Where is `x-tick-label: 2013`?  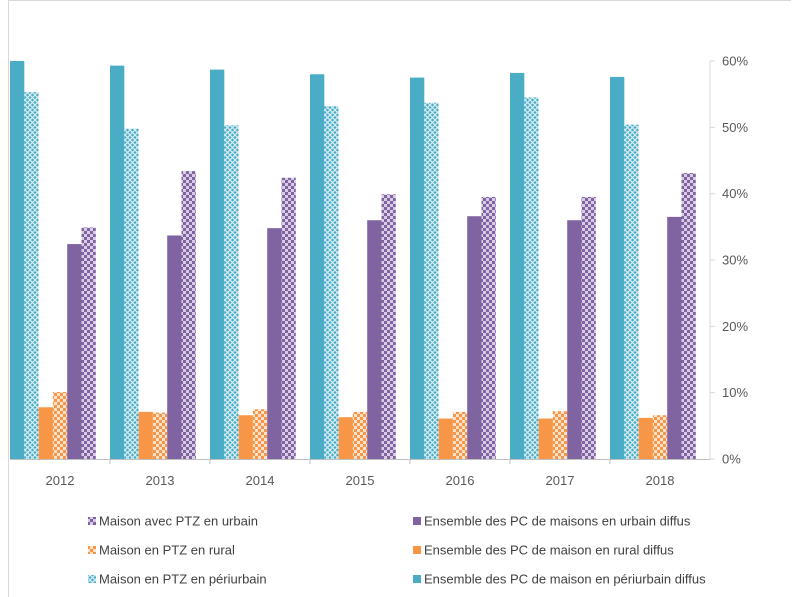 x-tick-label: 2013 is located at coordinates (160, 480).